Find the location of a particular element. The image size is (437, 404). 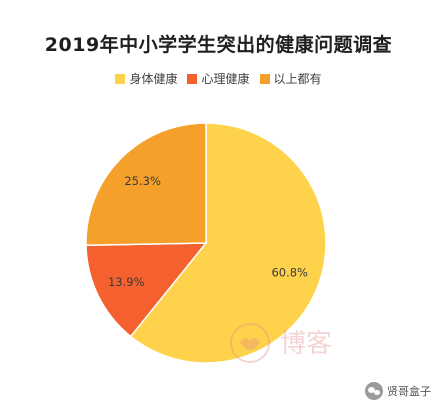

legend: 身体健康 心理健康 以上都有 is located at coordinates (218, 78).